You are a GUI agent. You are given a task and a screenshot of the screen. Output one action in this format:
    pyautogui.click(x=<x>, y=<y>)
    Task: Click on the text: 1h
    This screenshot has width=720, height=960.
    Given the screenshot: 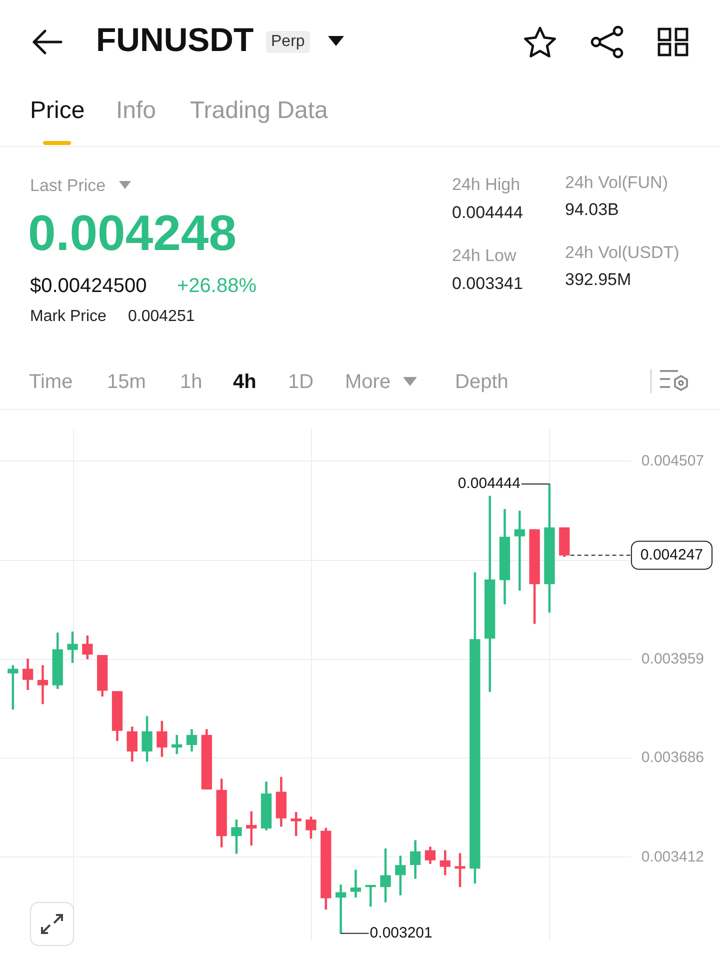 What is the action you would take?
    pyautogui.click(x=191, y=382)
    